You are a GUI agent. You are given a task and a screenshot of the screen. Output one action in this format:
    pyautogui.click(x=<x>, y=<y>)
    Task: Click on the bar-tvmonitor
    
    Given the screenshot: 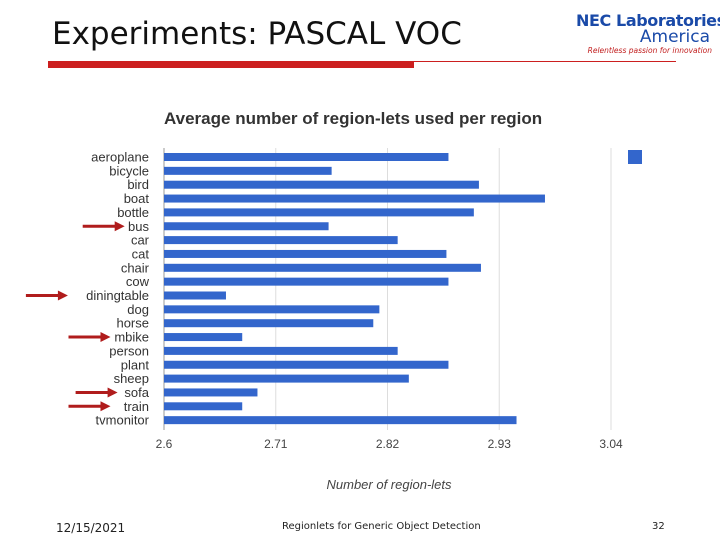 What is the action you would take?
    pyautogui.click(x=340, y=420)
    